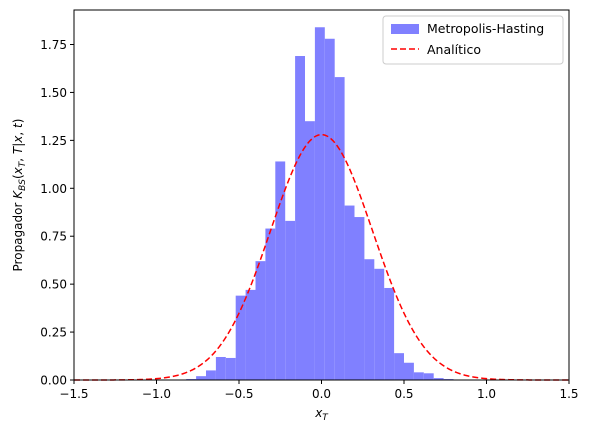  I want to click on y-tick-label: 0.50, so click(53, 285).